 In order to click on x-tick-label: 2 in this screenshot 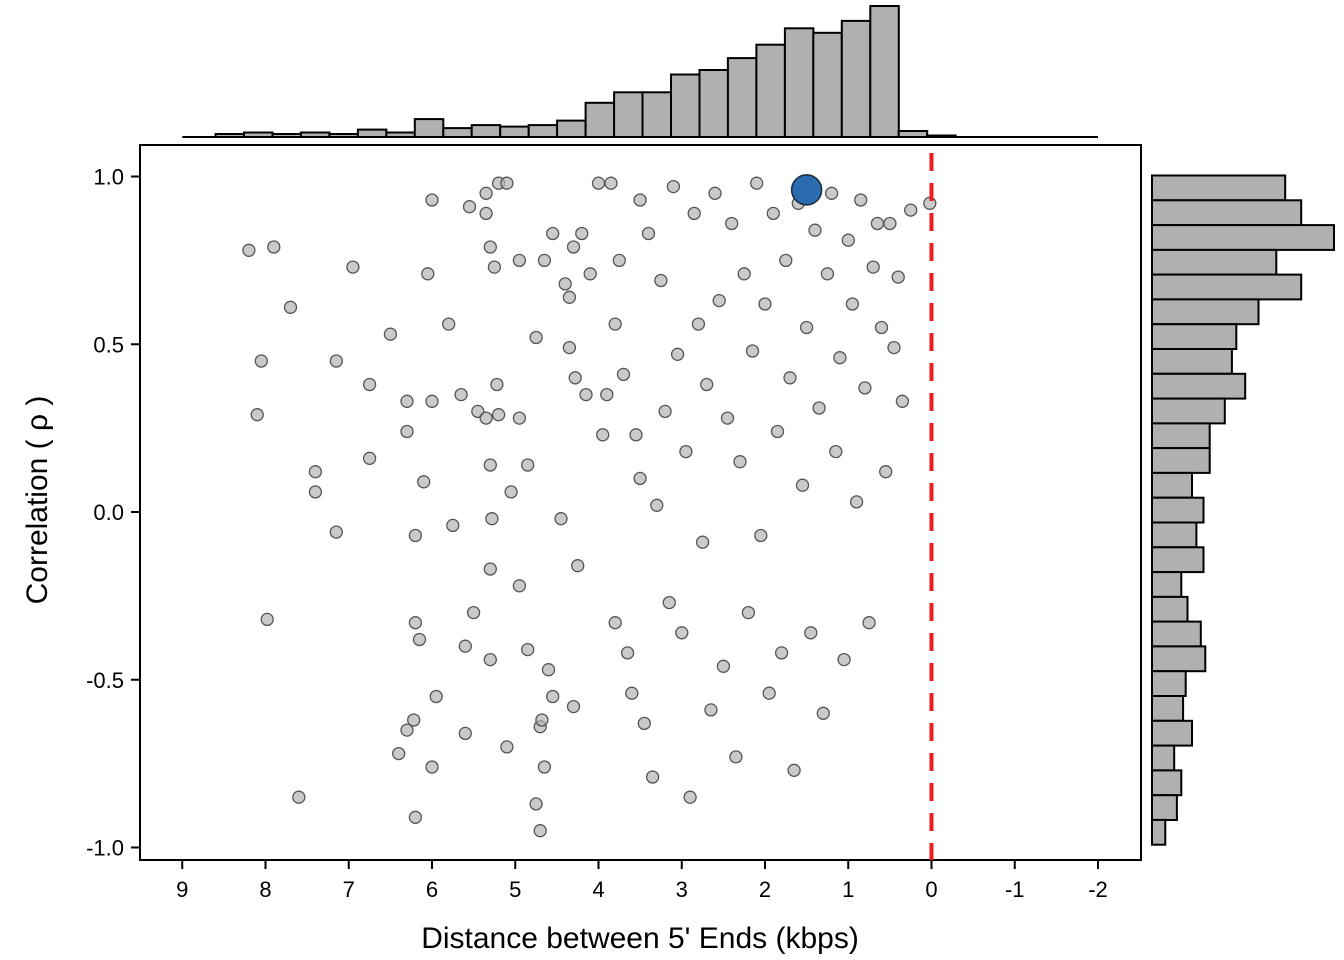, I will do `click(765, 889)`.